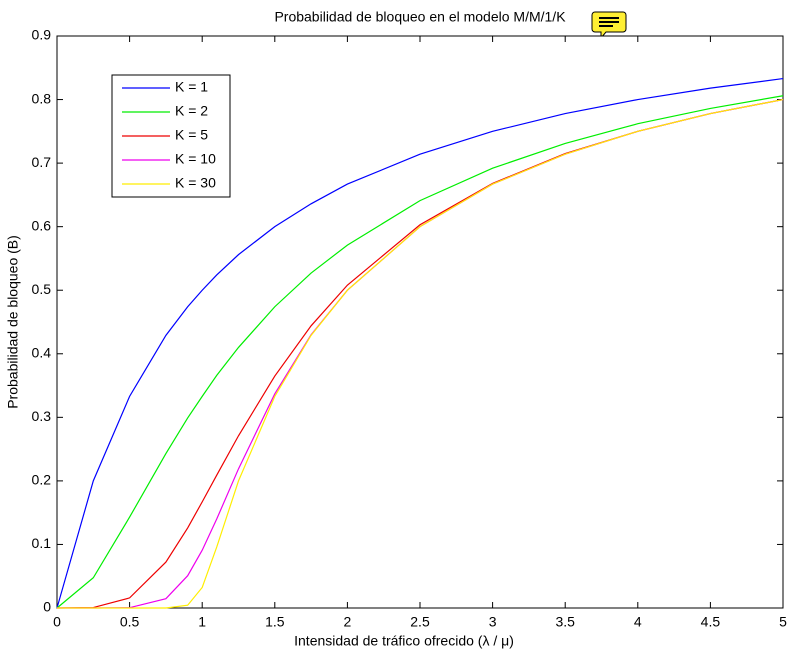  I want to click on legend-label: K = 2, so click(191, 111).